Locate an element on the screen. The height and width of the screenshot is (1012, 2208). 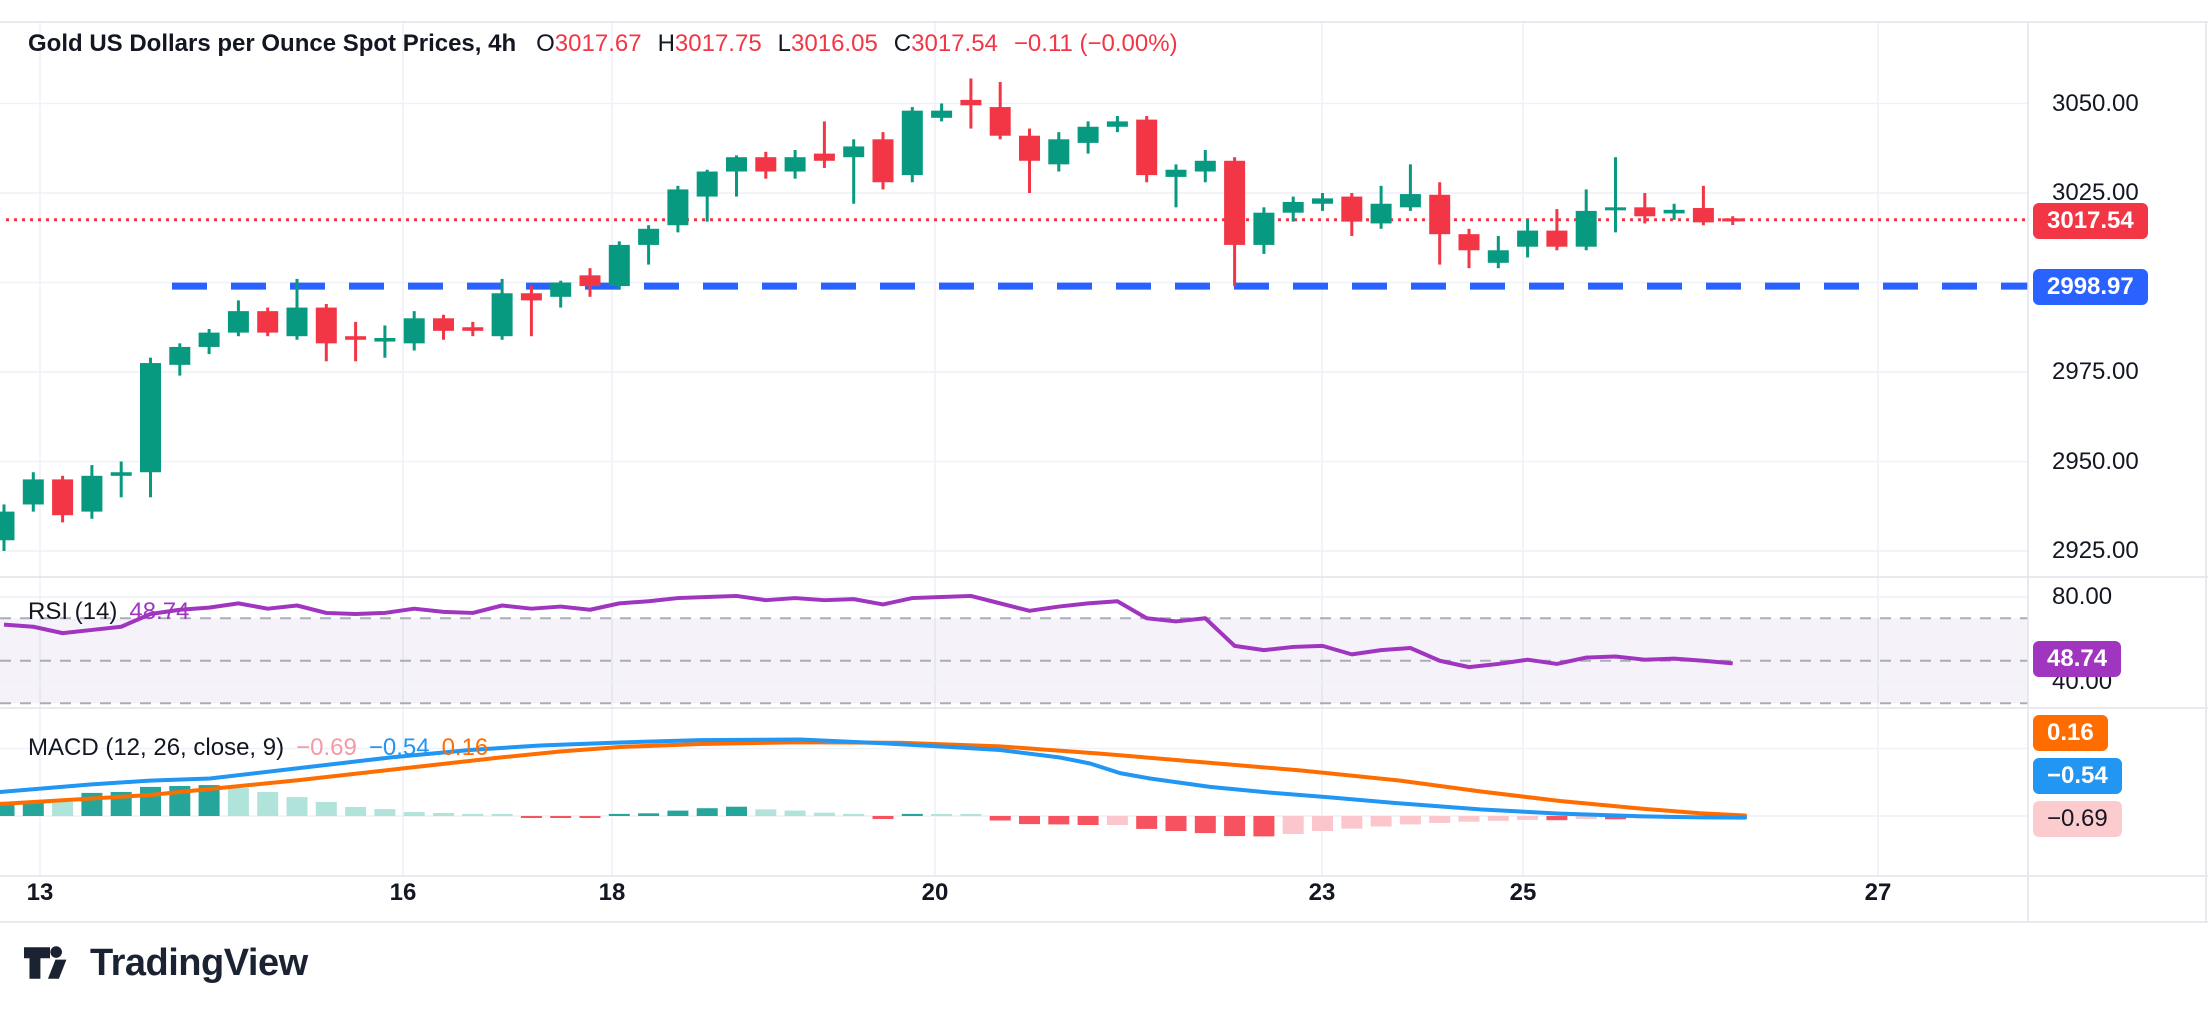
last-price-badge: 3017.54 is located at coordinates (2090, 221).